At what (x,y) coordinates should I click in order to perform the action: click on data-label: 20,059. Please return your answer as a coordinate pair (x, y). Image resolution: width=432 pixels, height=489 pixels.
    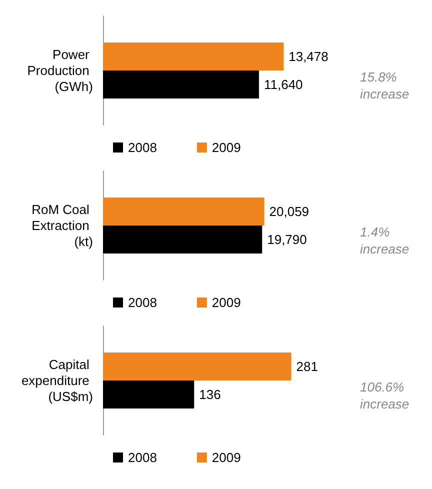
    Looking at the image, I should click on (289, 211).